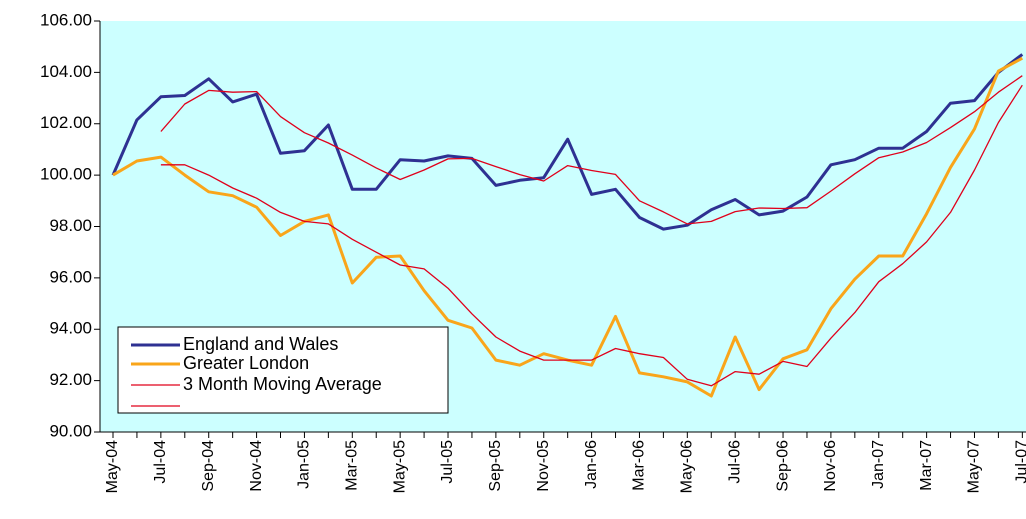 The height and width of the screenshot is (519, 1026). Describe the element at coordinates (447, 462) in the screenshot. I see `x-tick-label: Jul-05` at that location.